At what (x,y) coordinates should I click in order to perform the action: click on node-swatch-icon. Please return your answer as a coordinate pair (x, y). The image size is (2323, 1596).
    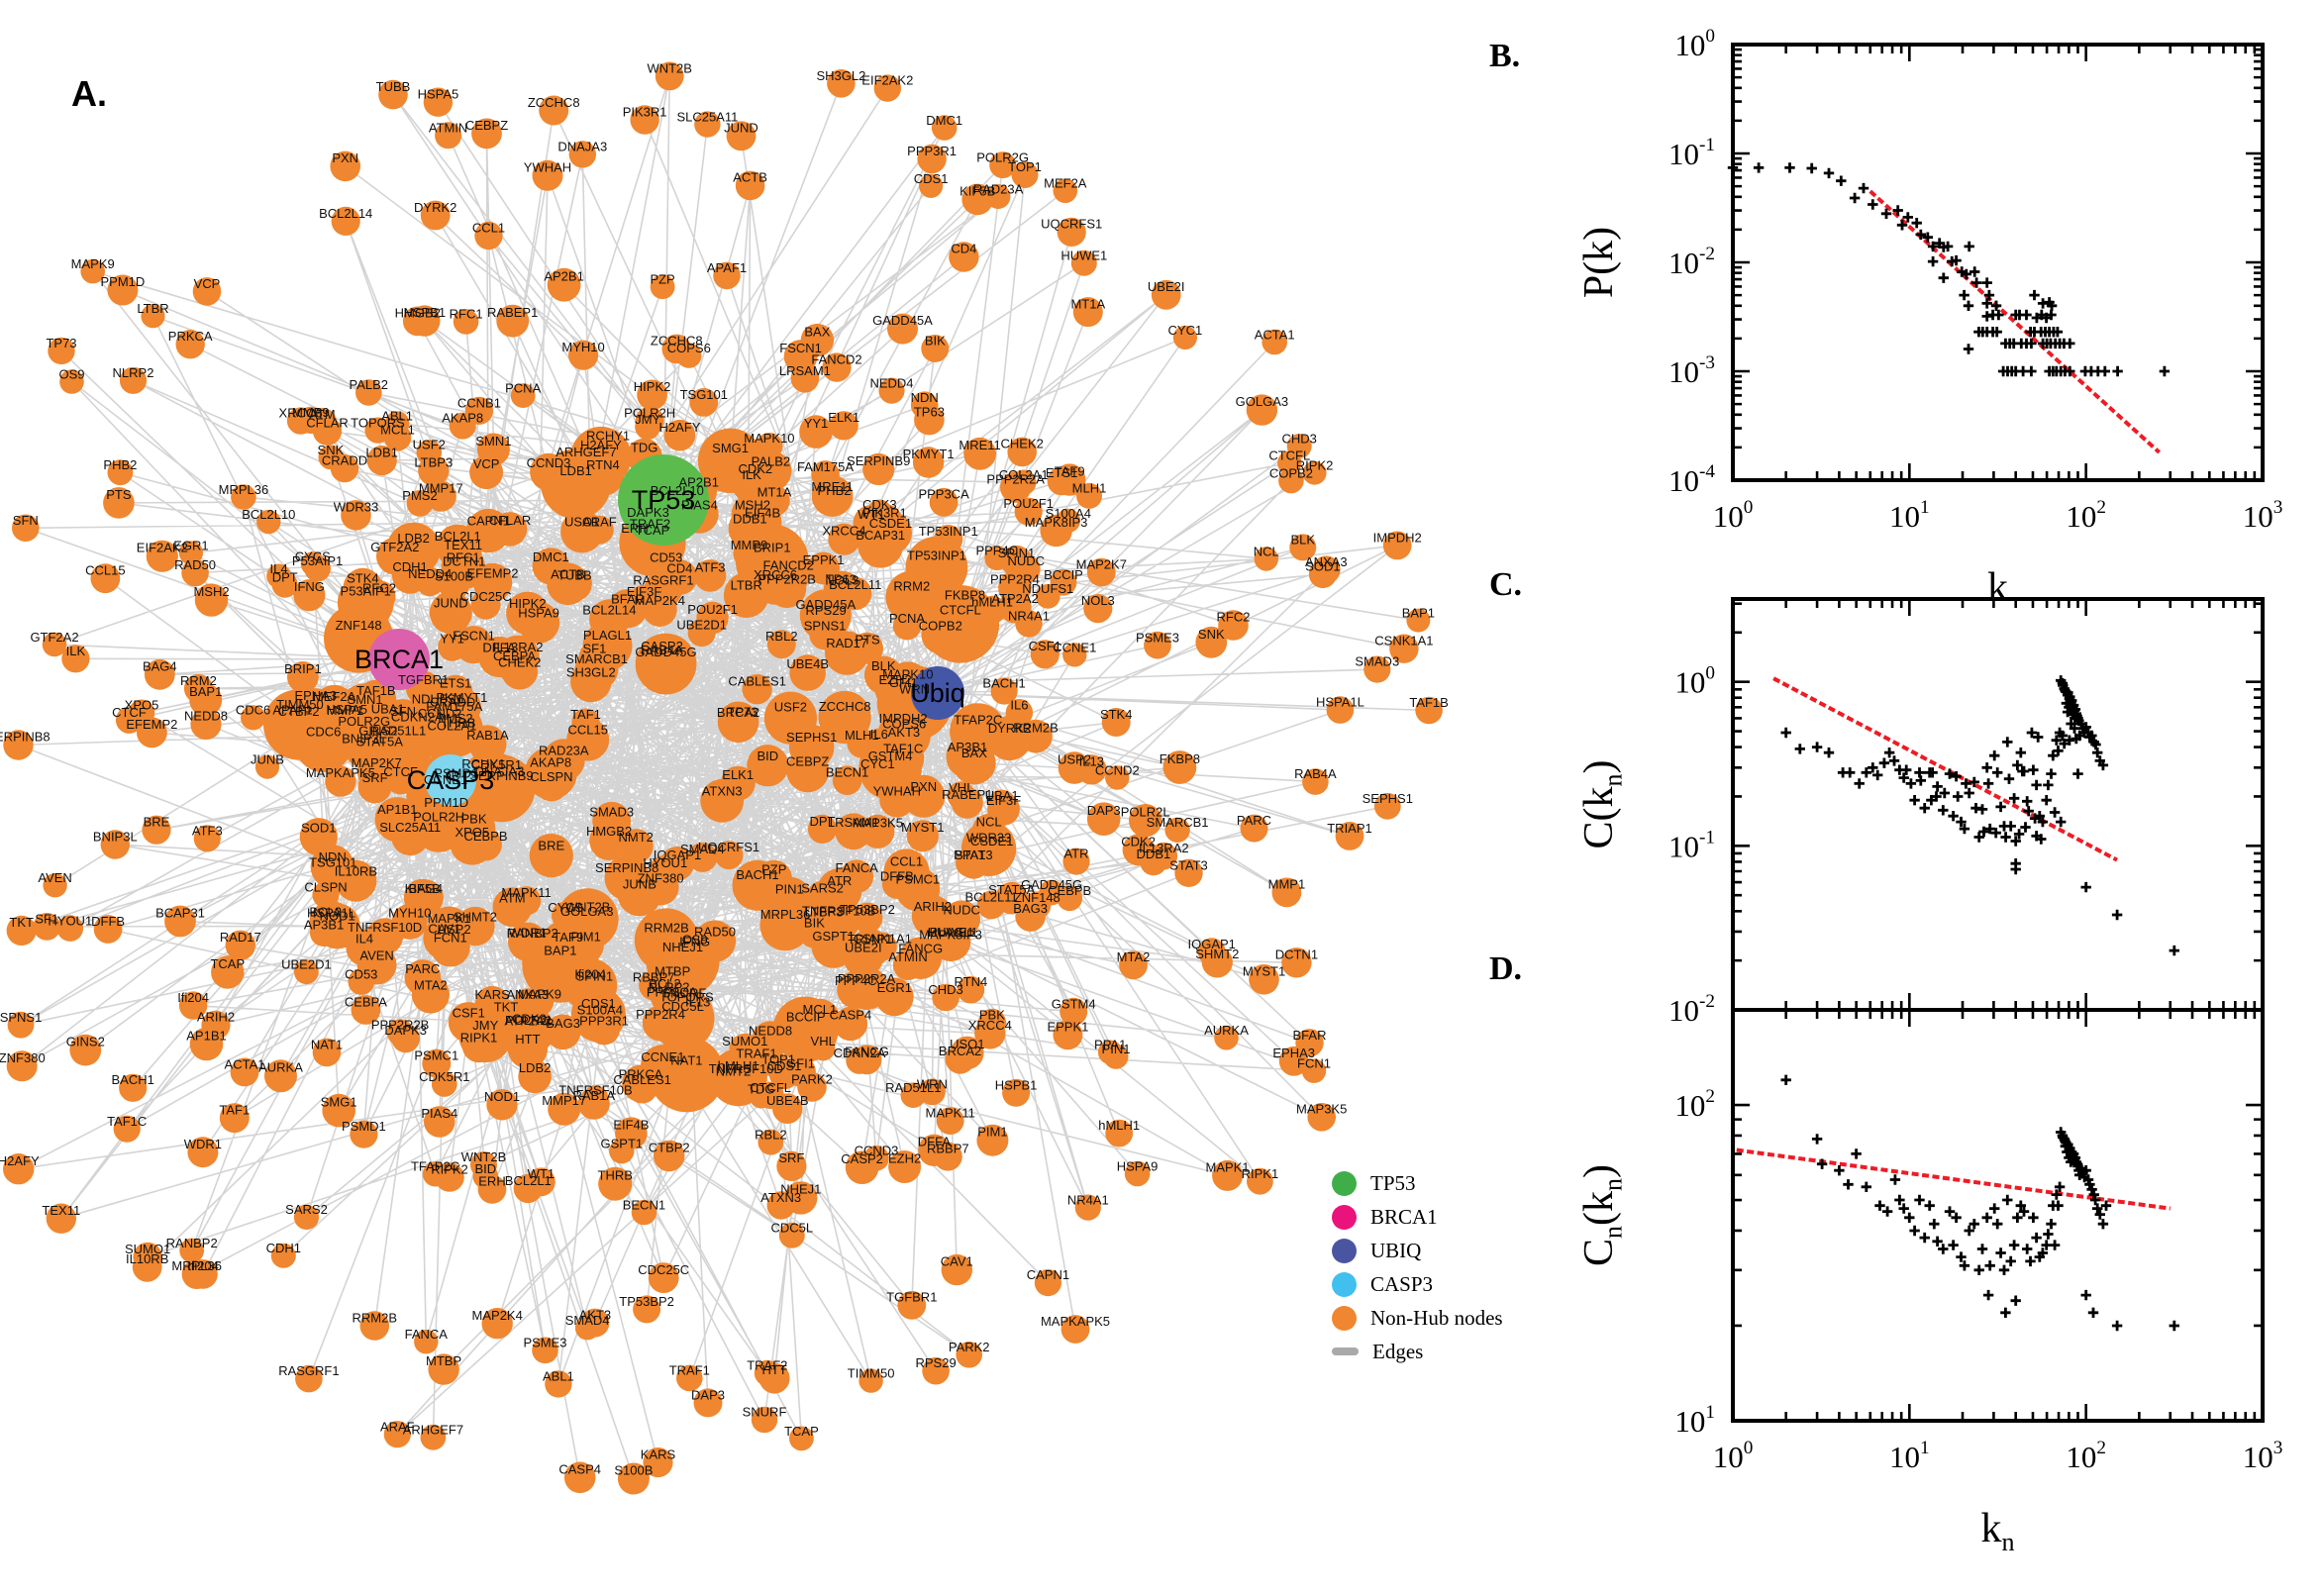
    Looking at the image, I should click on (1344, 1284).